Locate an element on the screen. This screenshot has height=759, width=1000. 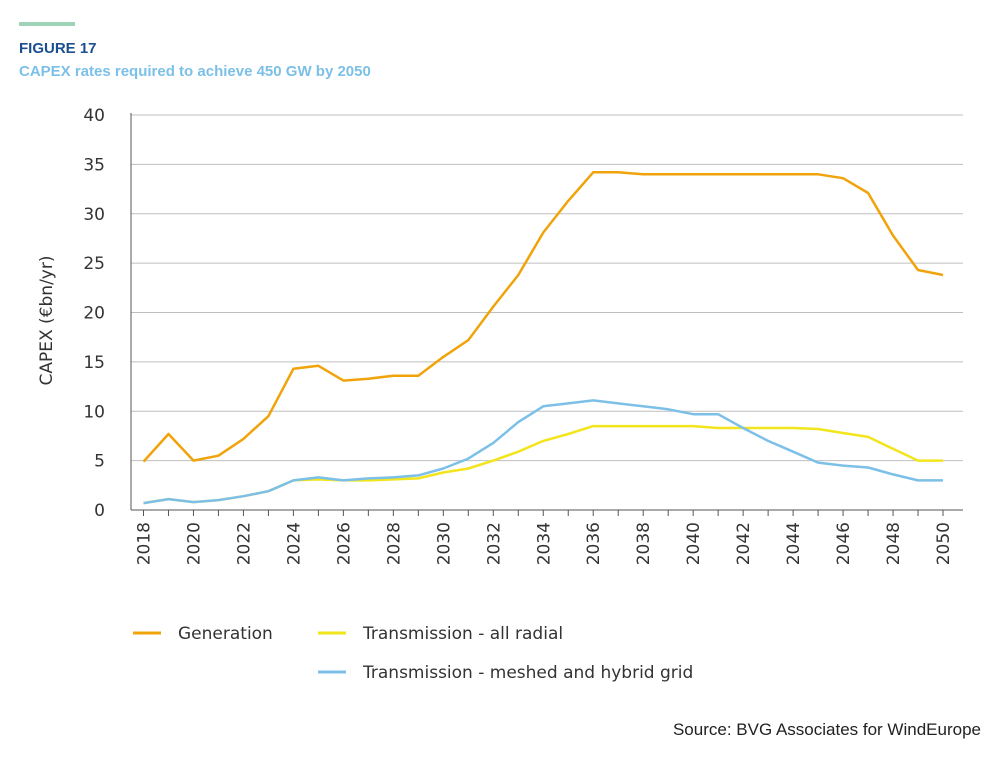
y-axis-title: CAPEX (€bn/yr) is located at coordinates (47, 321).